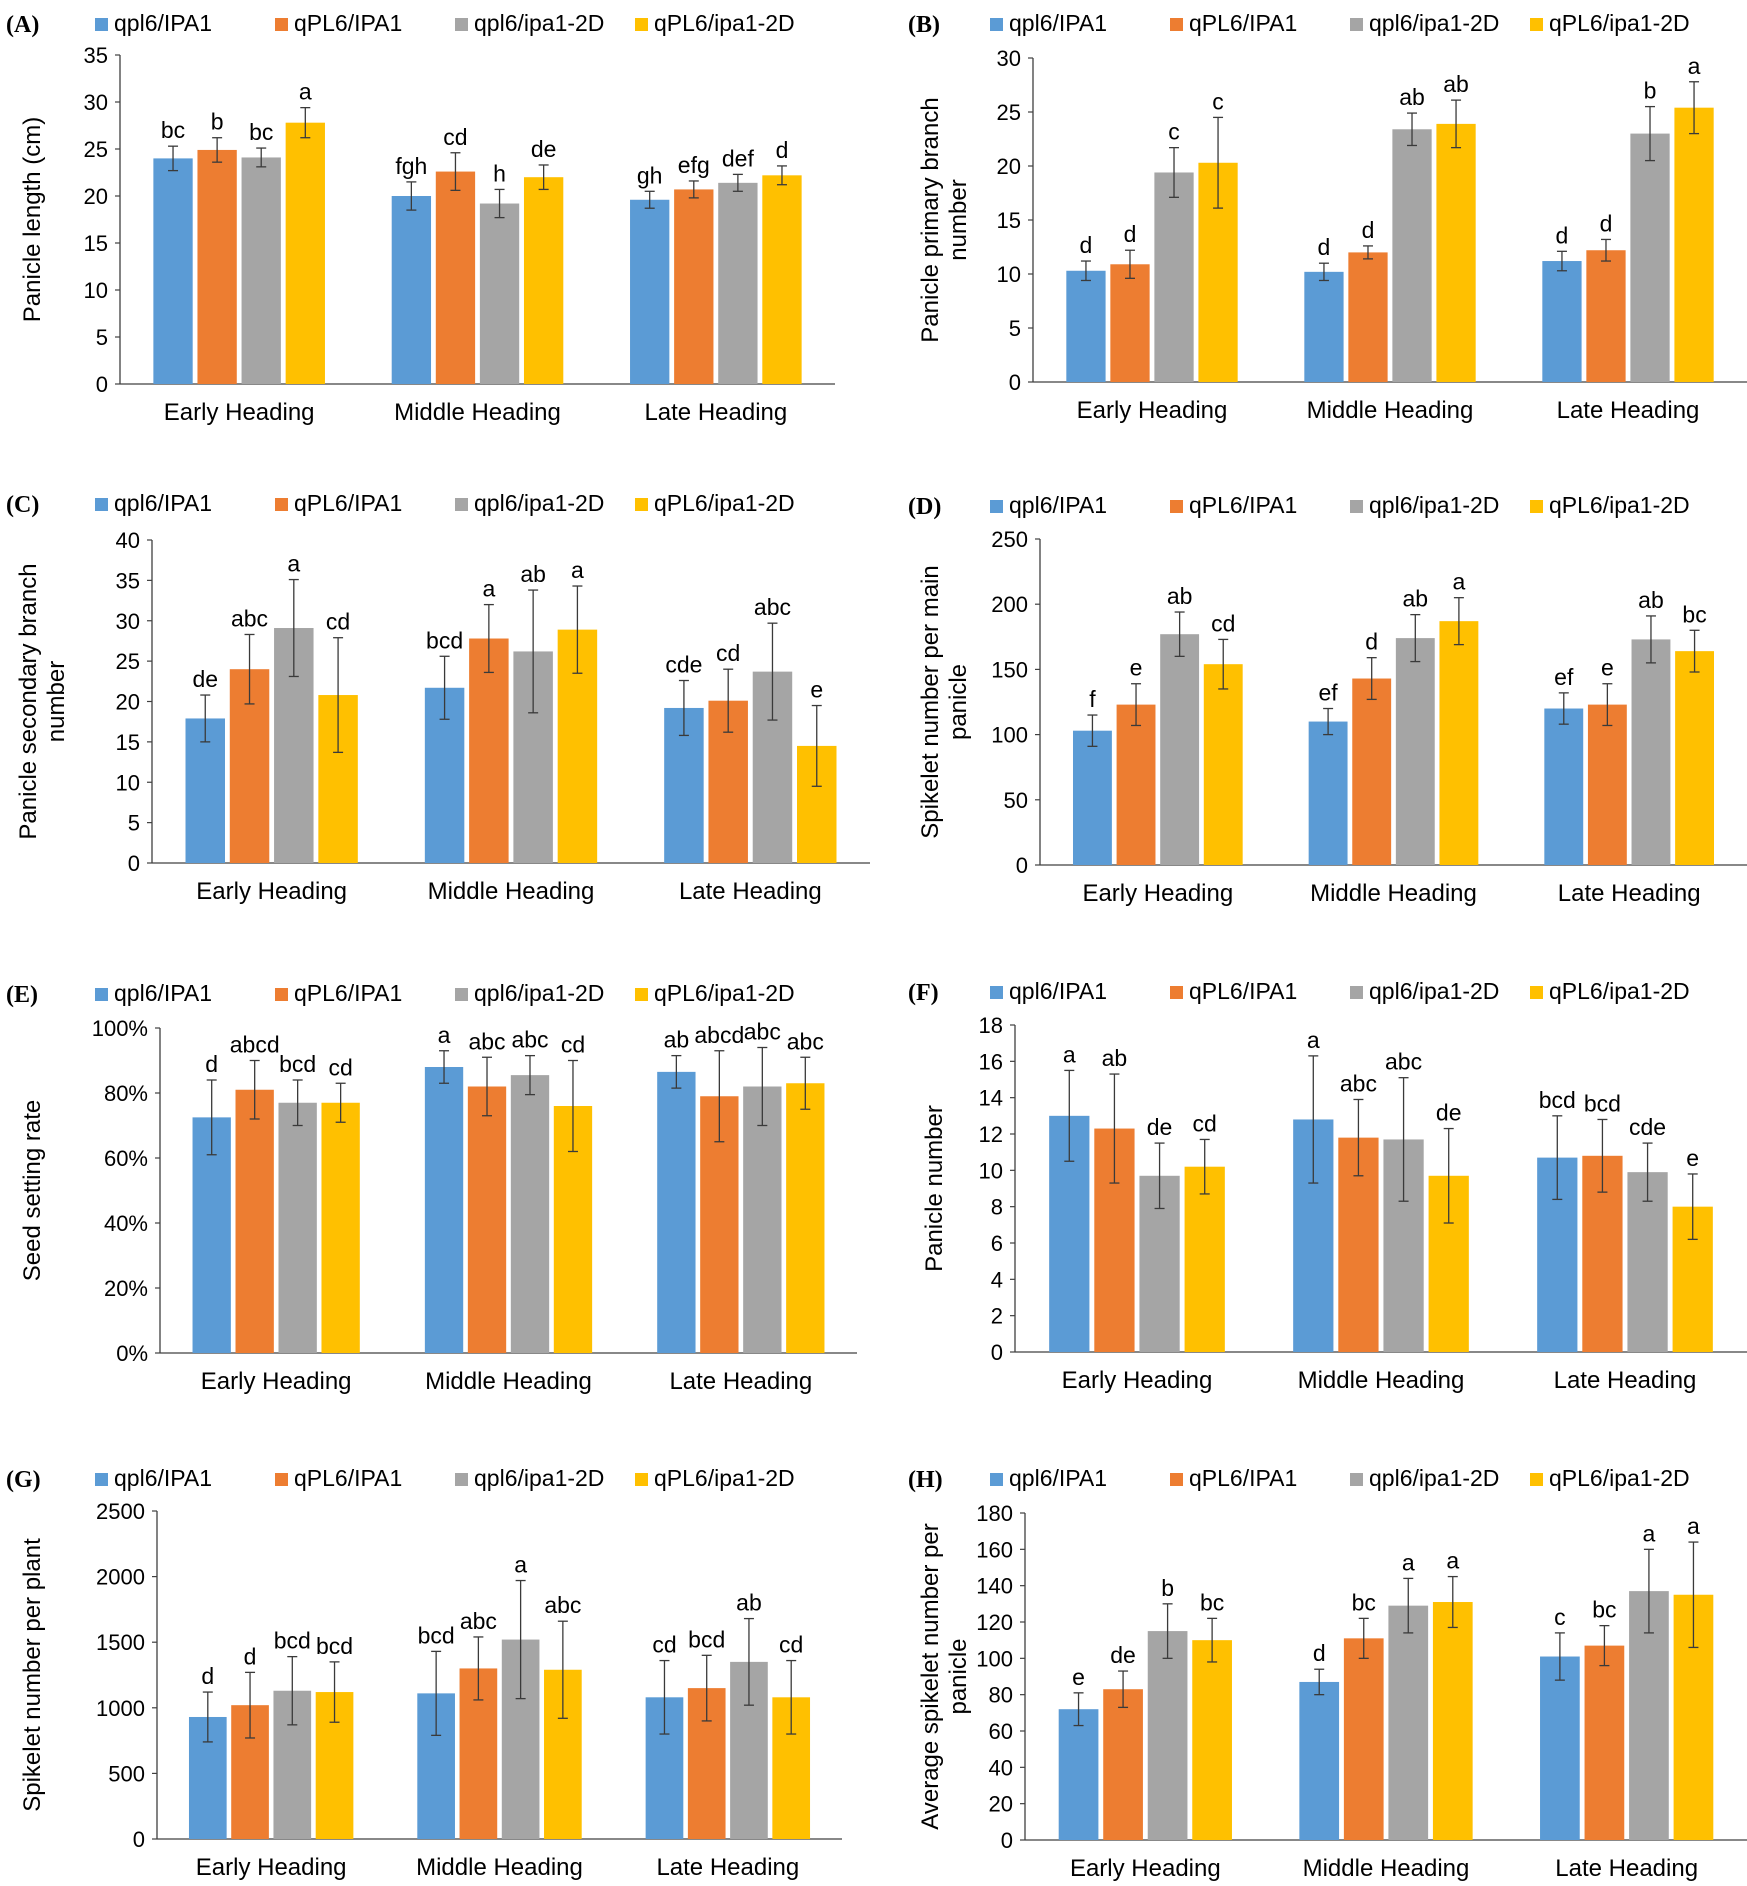 This screenshot has height=1886, width=1747. What do you see at coordinates (1009, 735) in the screenshot?
I see `y-tick-label: 100` at bounding box center [1009, 735].